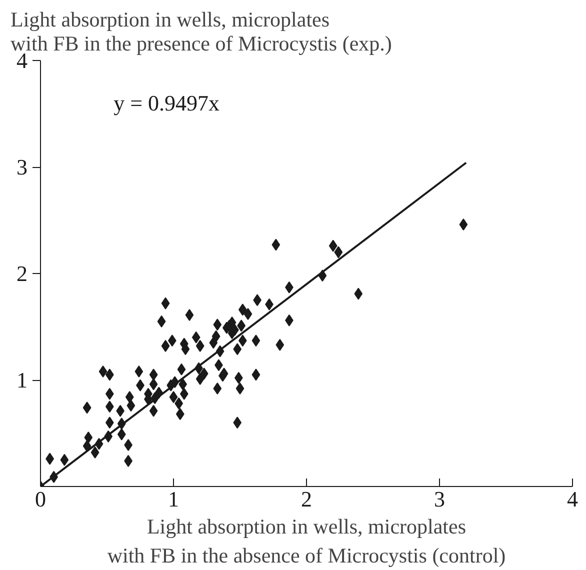 The width and height of the screenshot is (586, 570). Describe the element at coordinates (40, 499) in the screenshot. I see `x-tick-label: 0` at that location.